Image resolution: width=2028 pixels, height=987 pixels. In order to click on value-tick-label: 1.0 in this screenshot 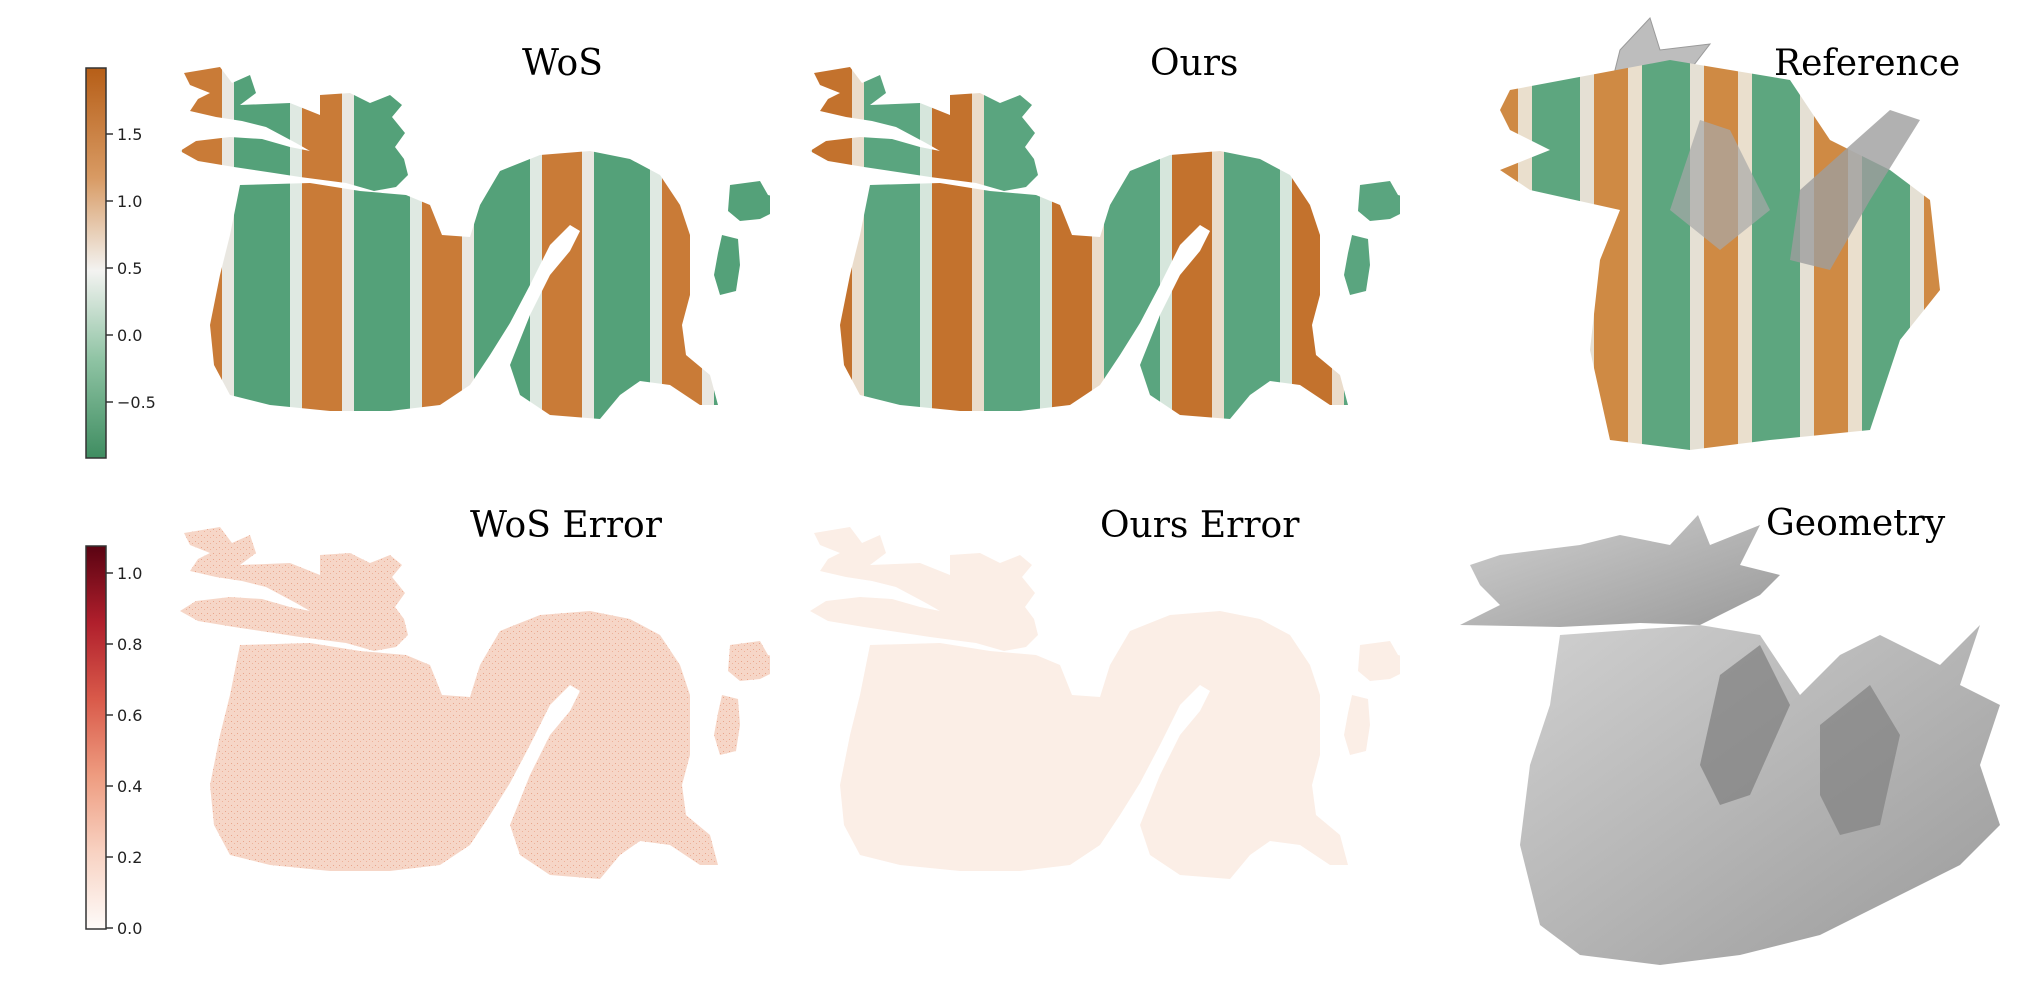, I will do `click(129, 201)`.